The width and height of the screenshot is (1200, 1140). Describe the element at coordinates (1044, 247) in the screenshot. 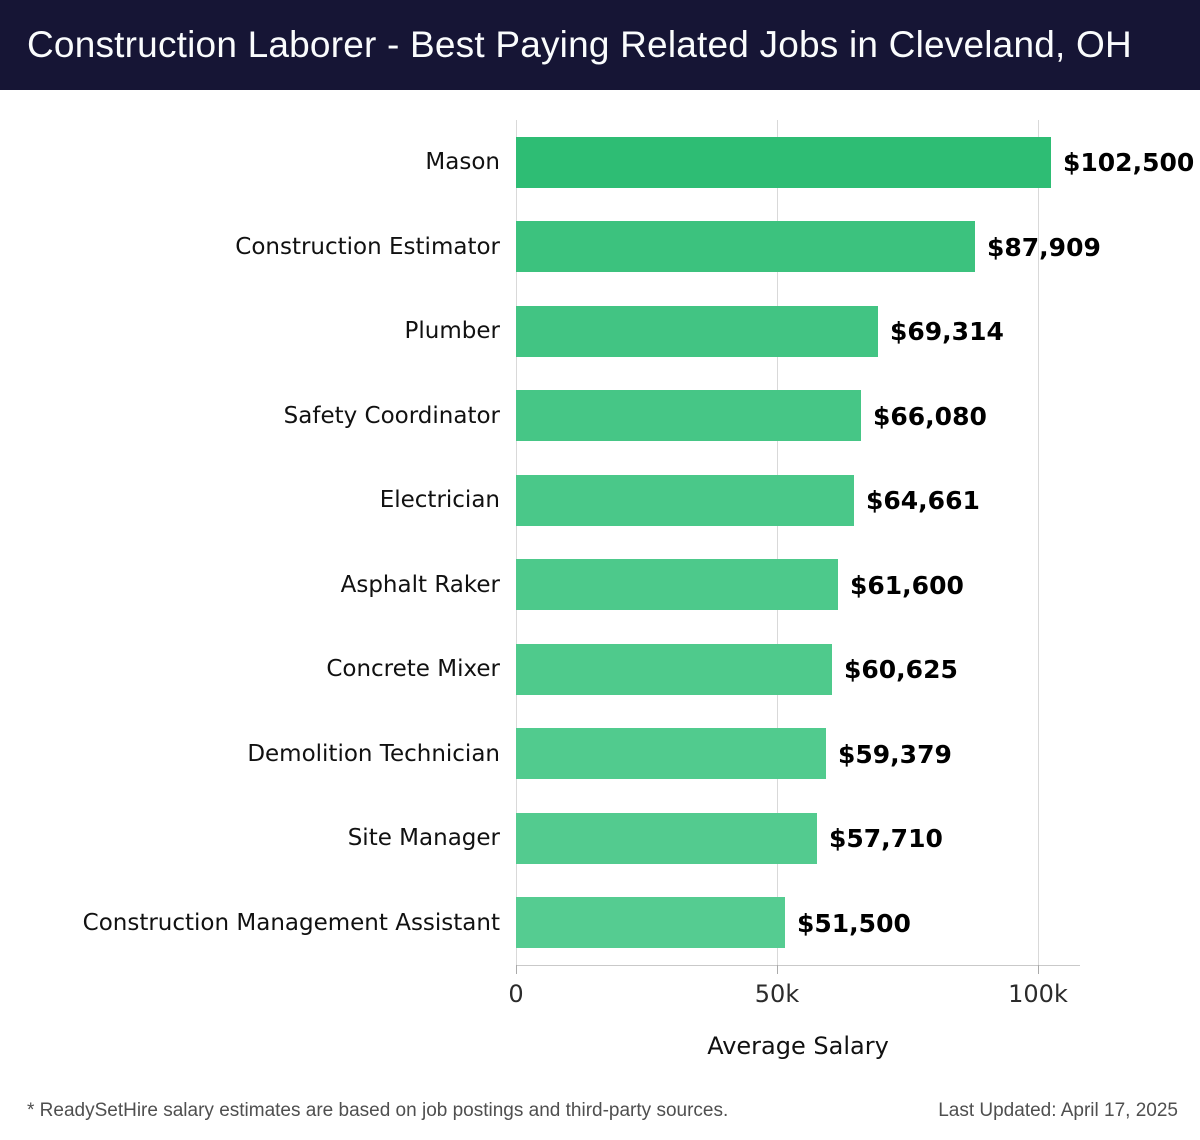

I see `value-label: $87,909` at that location.